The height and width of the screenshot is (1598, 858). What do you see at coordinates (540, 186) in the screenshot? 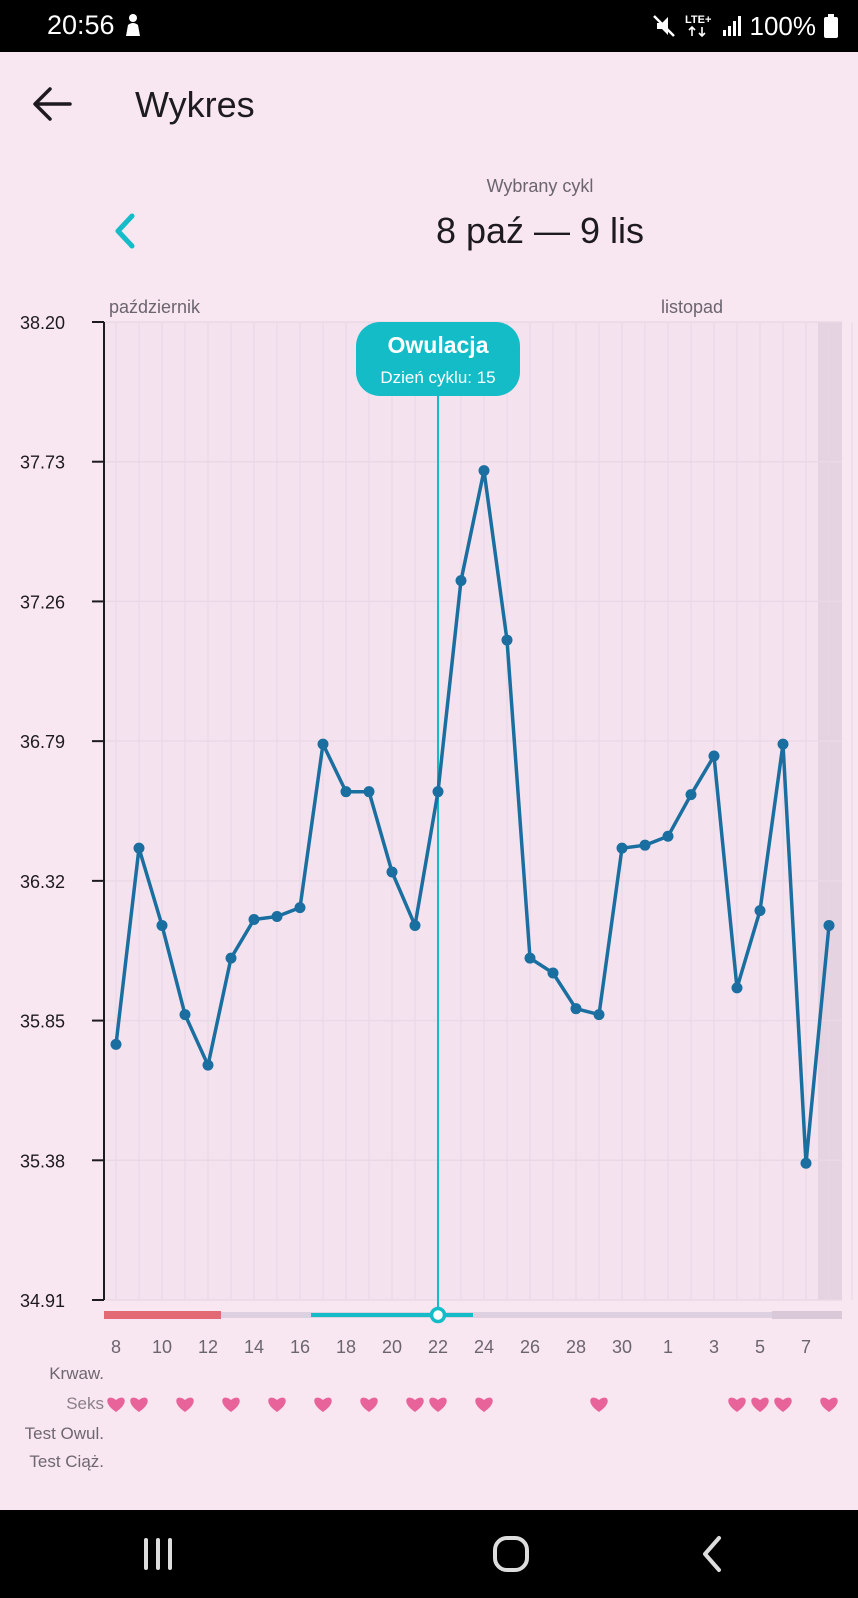
I see `cycle-caption: Wybrany cykl` at bounding box center [540, 186].